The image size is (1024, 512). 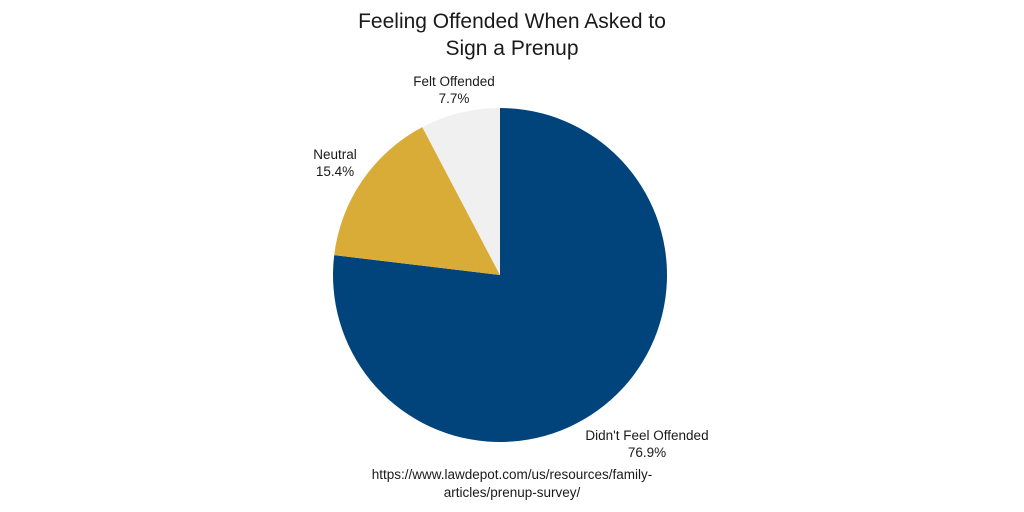 What do you see at coordinates (335, 154) in the screenshot?
I see `slice-label-neutral: Neutral` at bounding box center [335, 154].